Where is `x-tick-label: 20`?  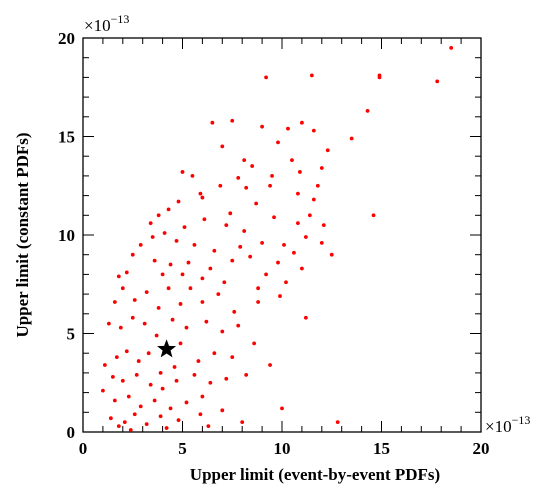 x-tick-label: 20 is located at coordinates (481, 448).